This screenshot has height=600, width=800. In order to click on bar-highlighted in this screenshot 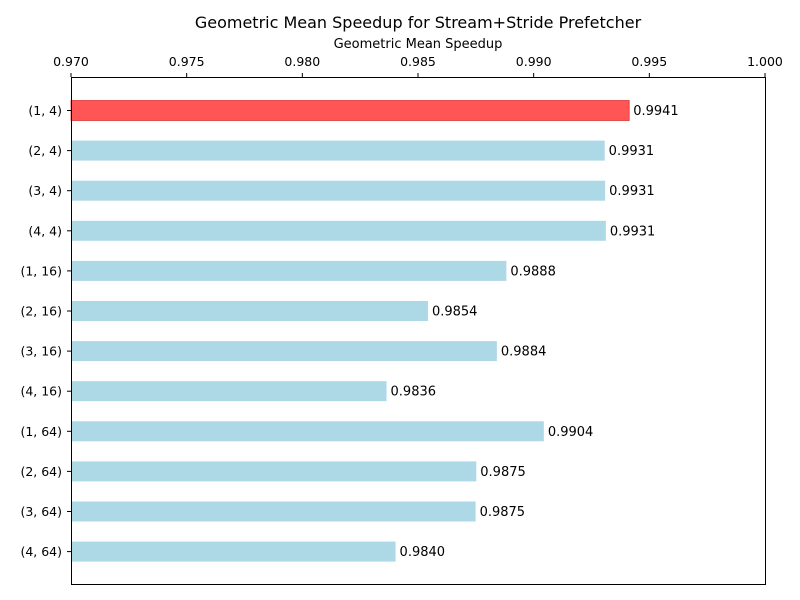, I will do `click(350, 110)`.